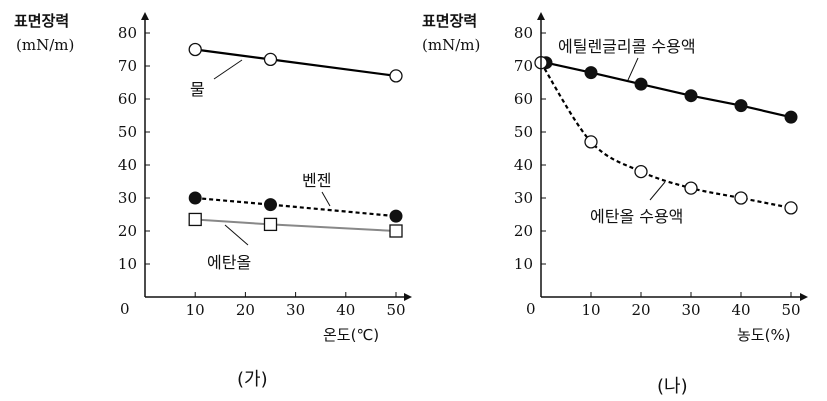 The image size is (827, 401). I want to click on plot-series-na, so click(666, 135).